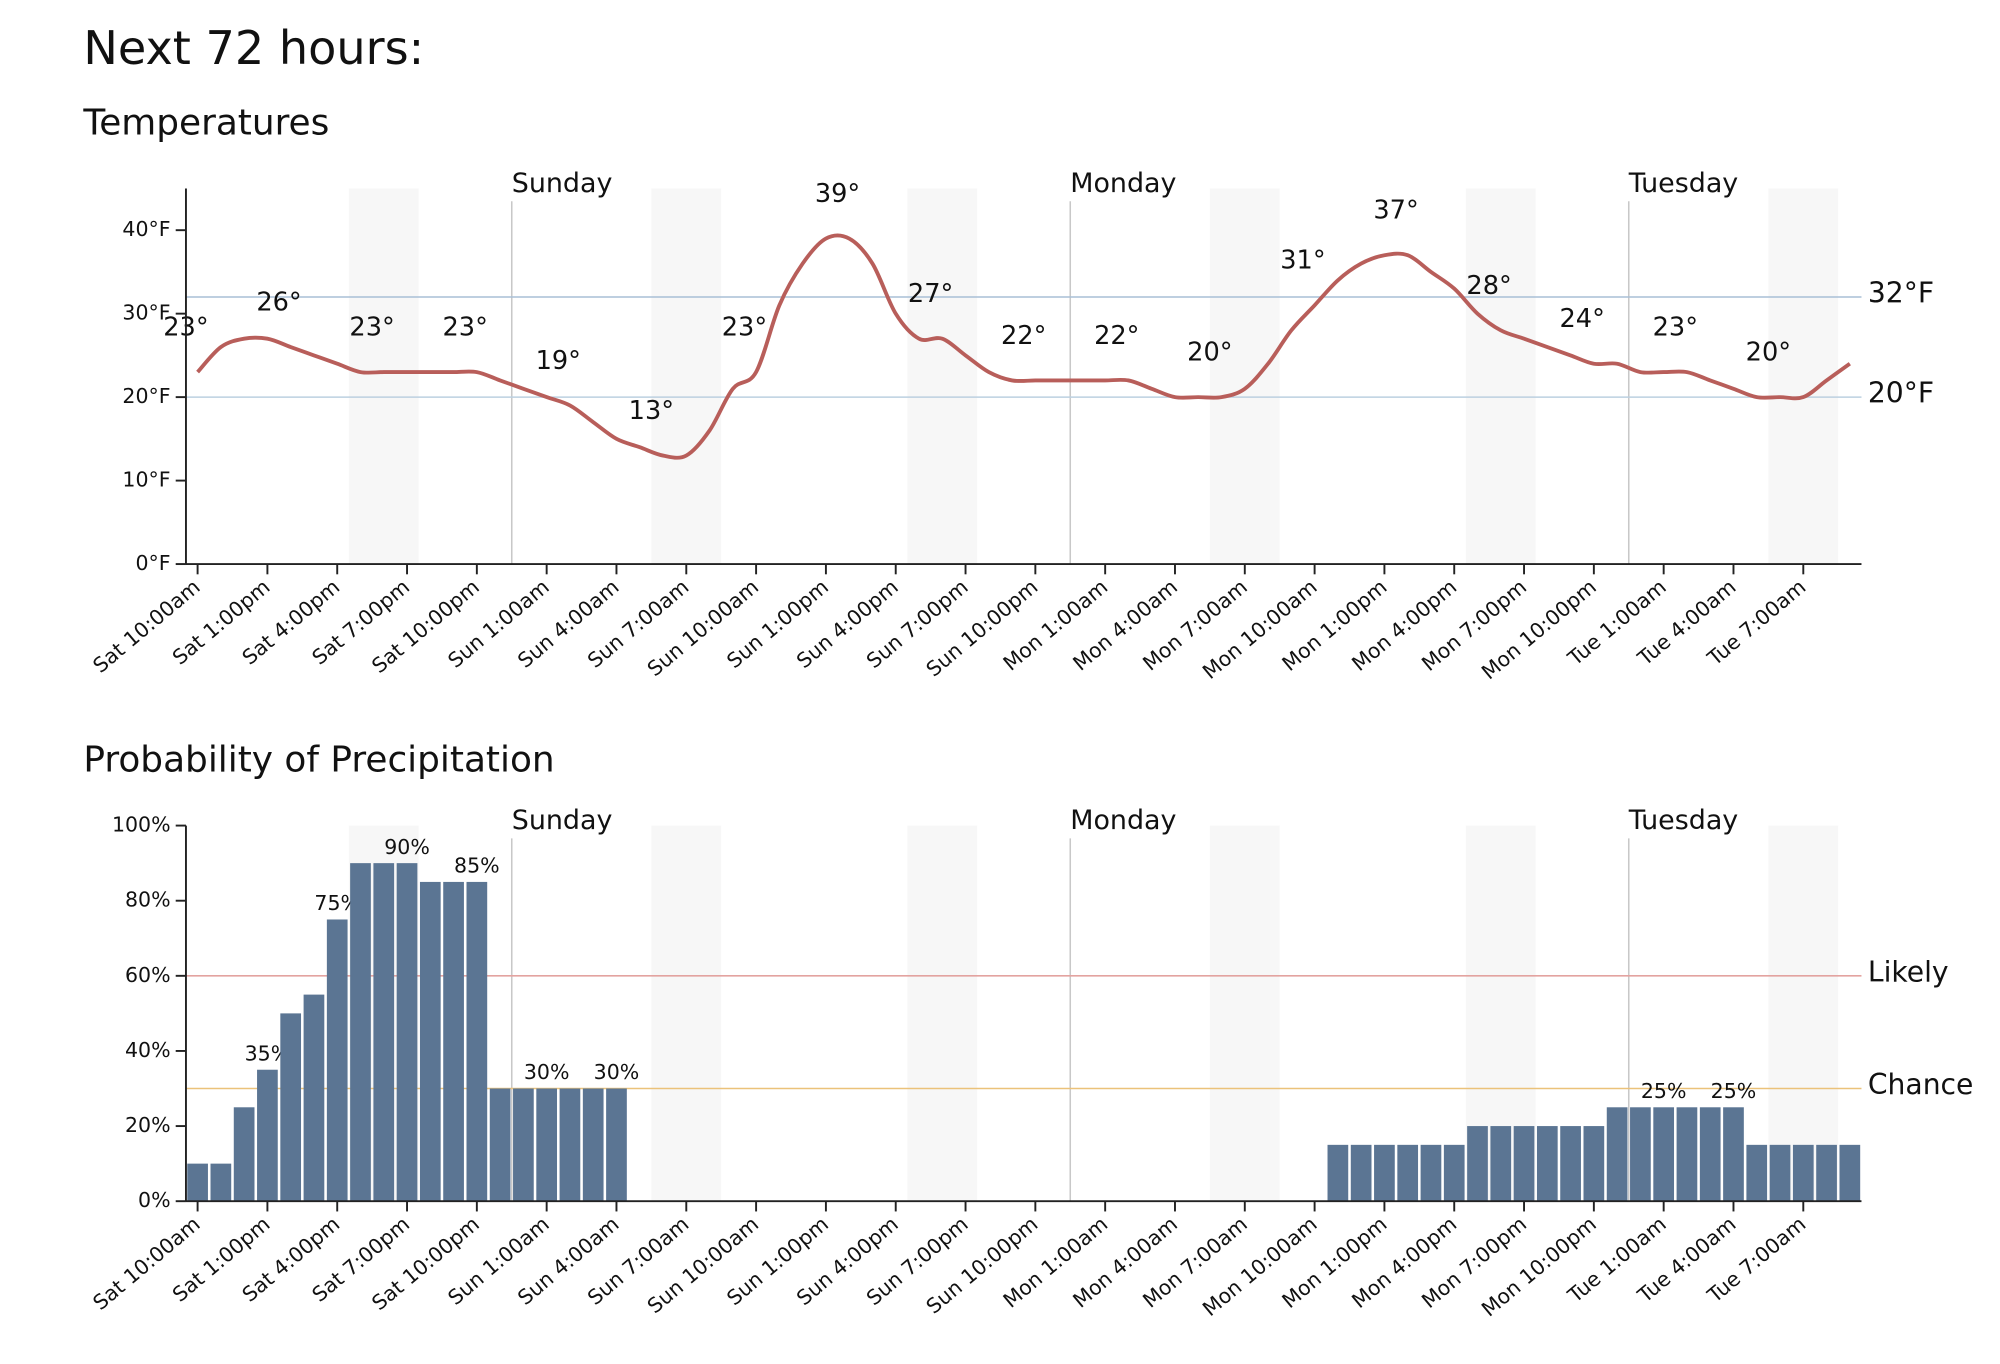 The height and width of the screenshot is (1364, 2000). What do you see at coordinates (154, 1200) in the screenshot?
I see `y-tick-label: 0%` at bounding box center [154, 1200].